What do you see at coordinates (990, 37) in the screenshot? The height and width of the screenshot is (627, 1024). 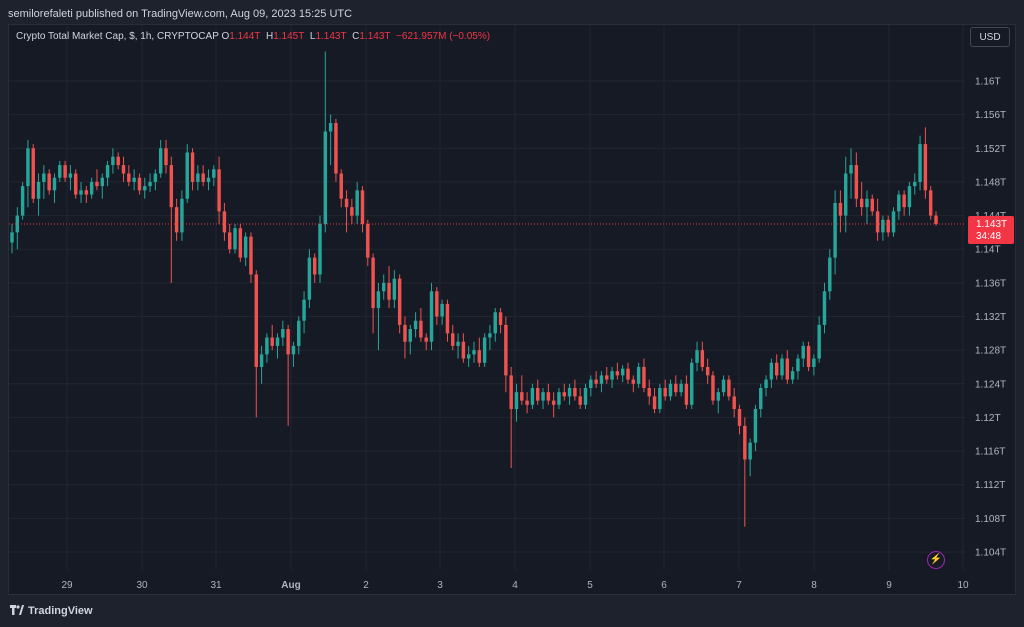 I see `currency-button: USD` at bounding box center [990, 37].